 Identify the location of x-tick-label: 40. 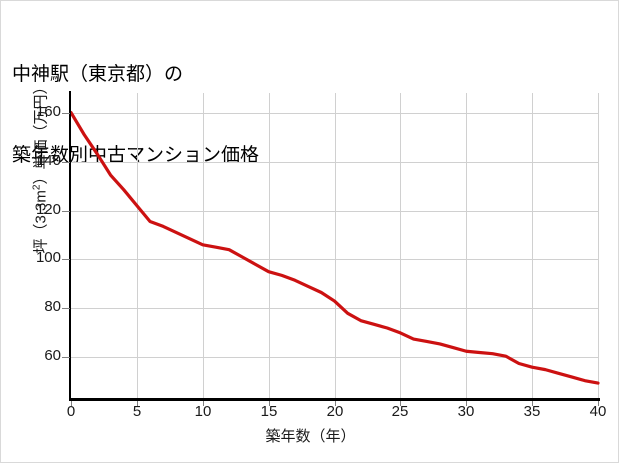
(598, 411).